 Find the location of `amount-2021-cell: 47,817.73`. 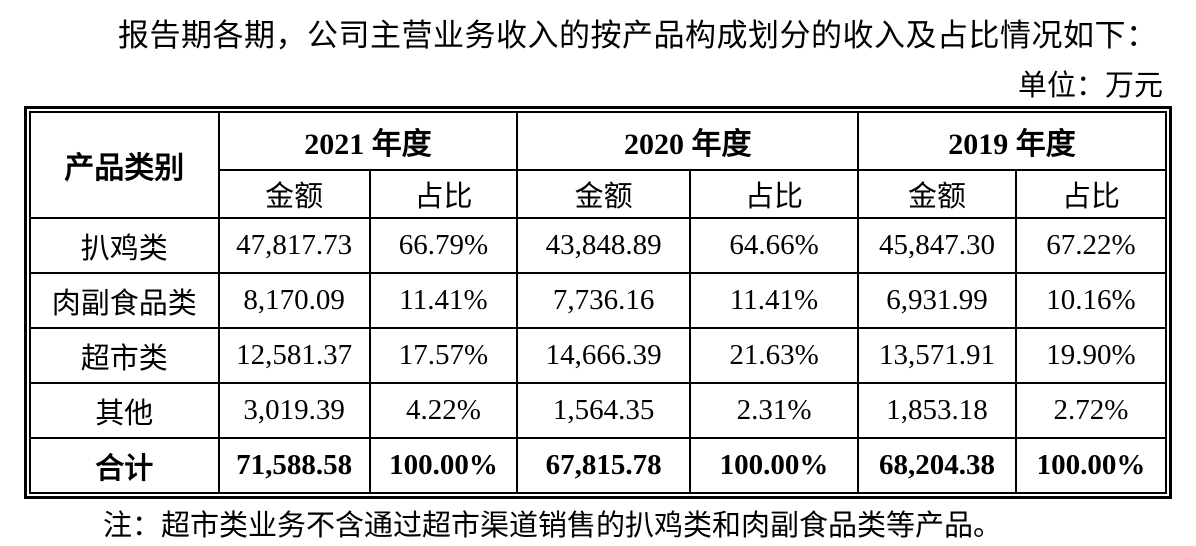

amount-2021-cell: 47,817.73 is located at coordinates (294, 245).